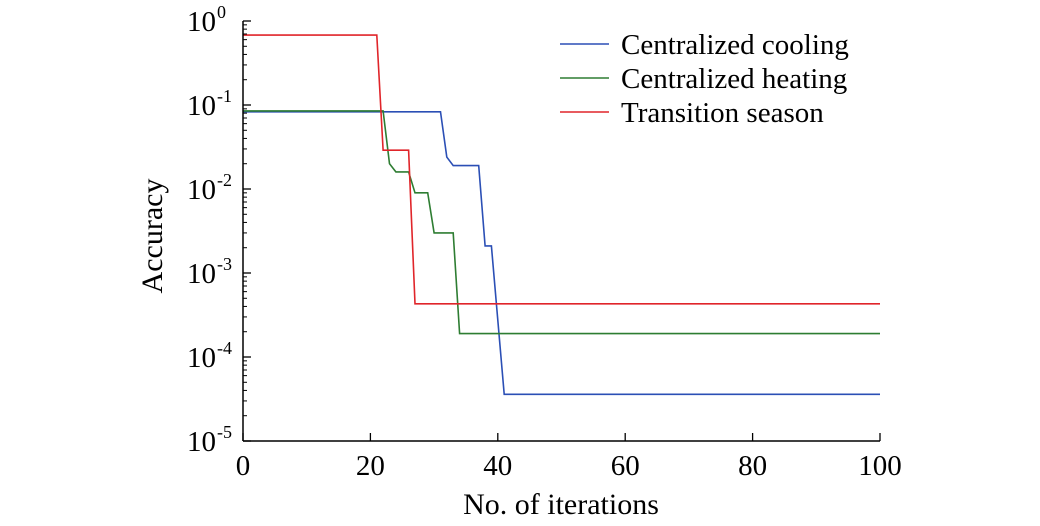 The height and width of the screenshot is (526, 1040). Describe the element at coordinates (224, 180) in the screenshot. I see `y-tick-exponent: -2` at that location.